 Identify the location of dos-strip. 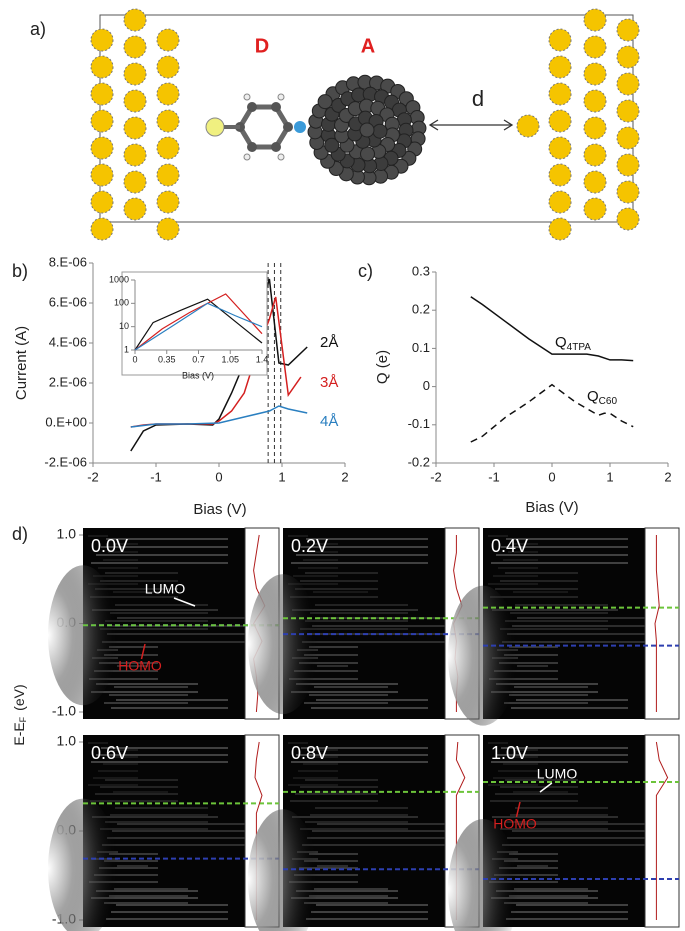
(662, 623).